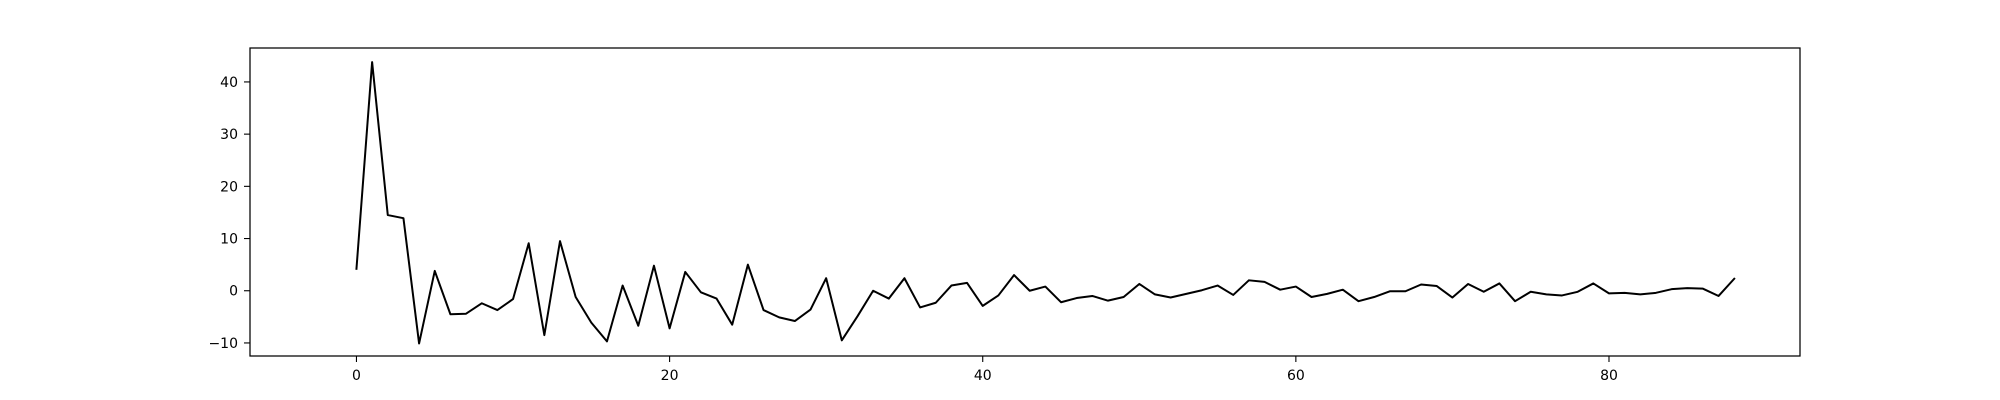 This screenshot has width=2000, height=400. What do you see at coordinates (229, 187) in the screenshot?
I see `y-tick-label: 20` at bounding box center [229, 187].